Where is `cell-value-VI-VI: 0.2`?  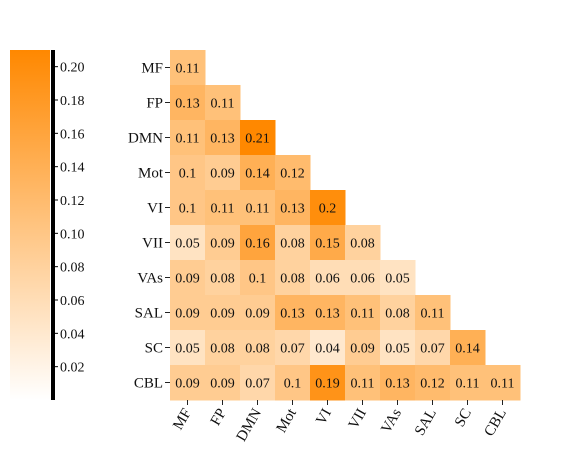
cell-value-VI-VI: 0.2 is located at coordinates (328, 209).